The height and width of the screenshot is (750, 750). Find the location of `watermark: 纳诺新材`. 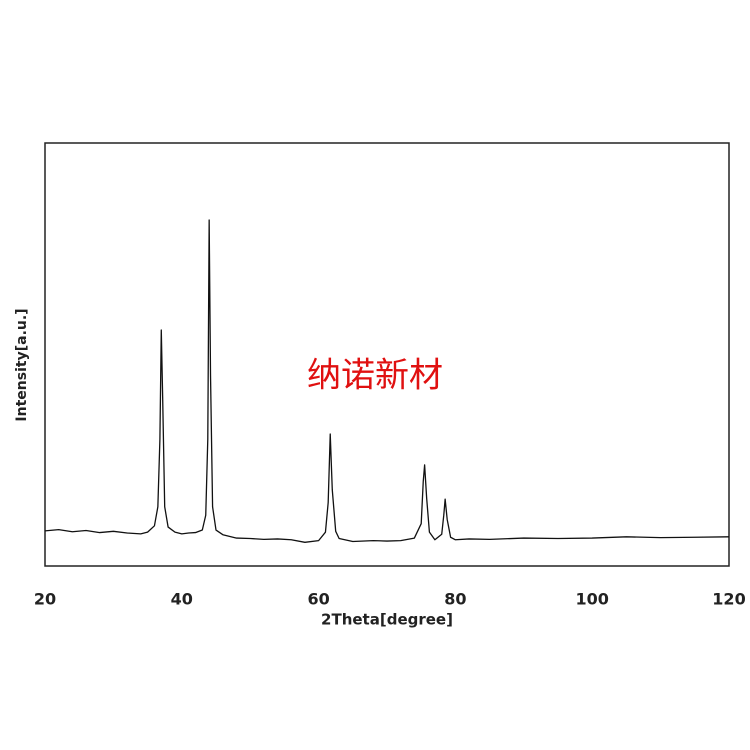

watermark: 纳诺新材 is located at coordinates (375, 376).